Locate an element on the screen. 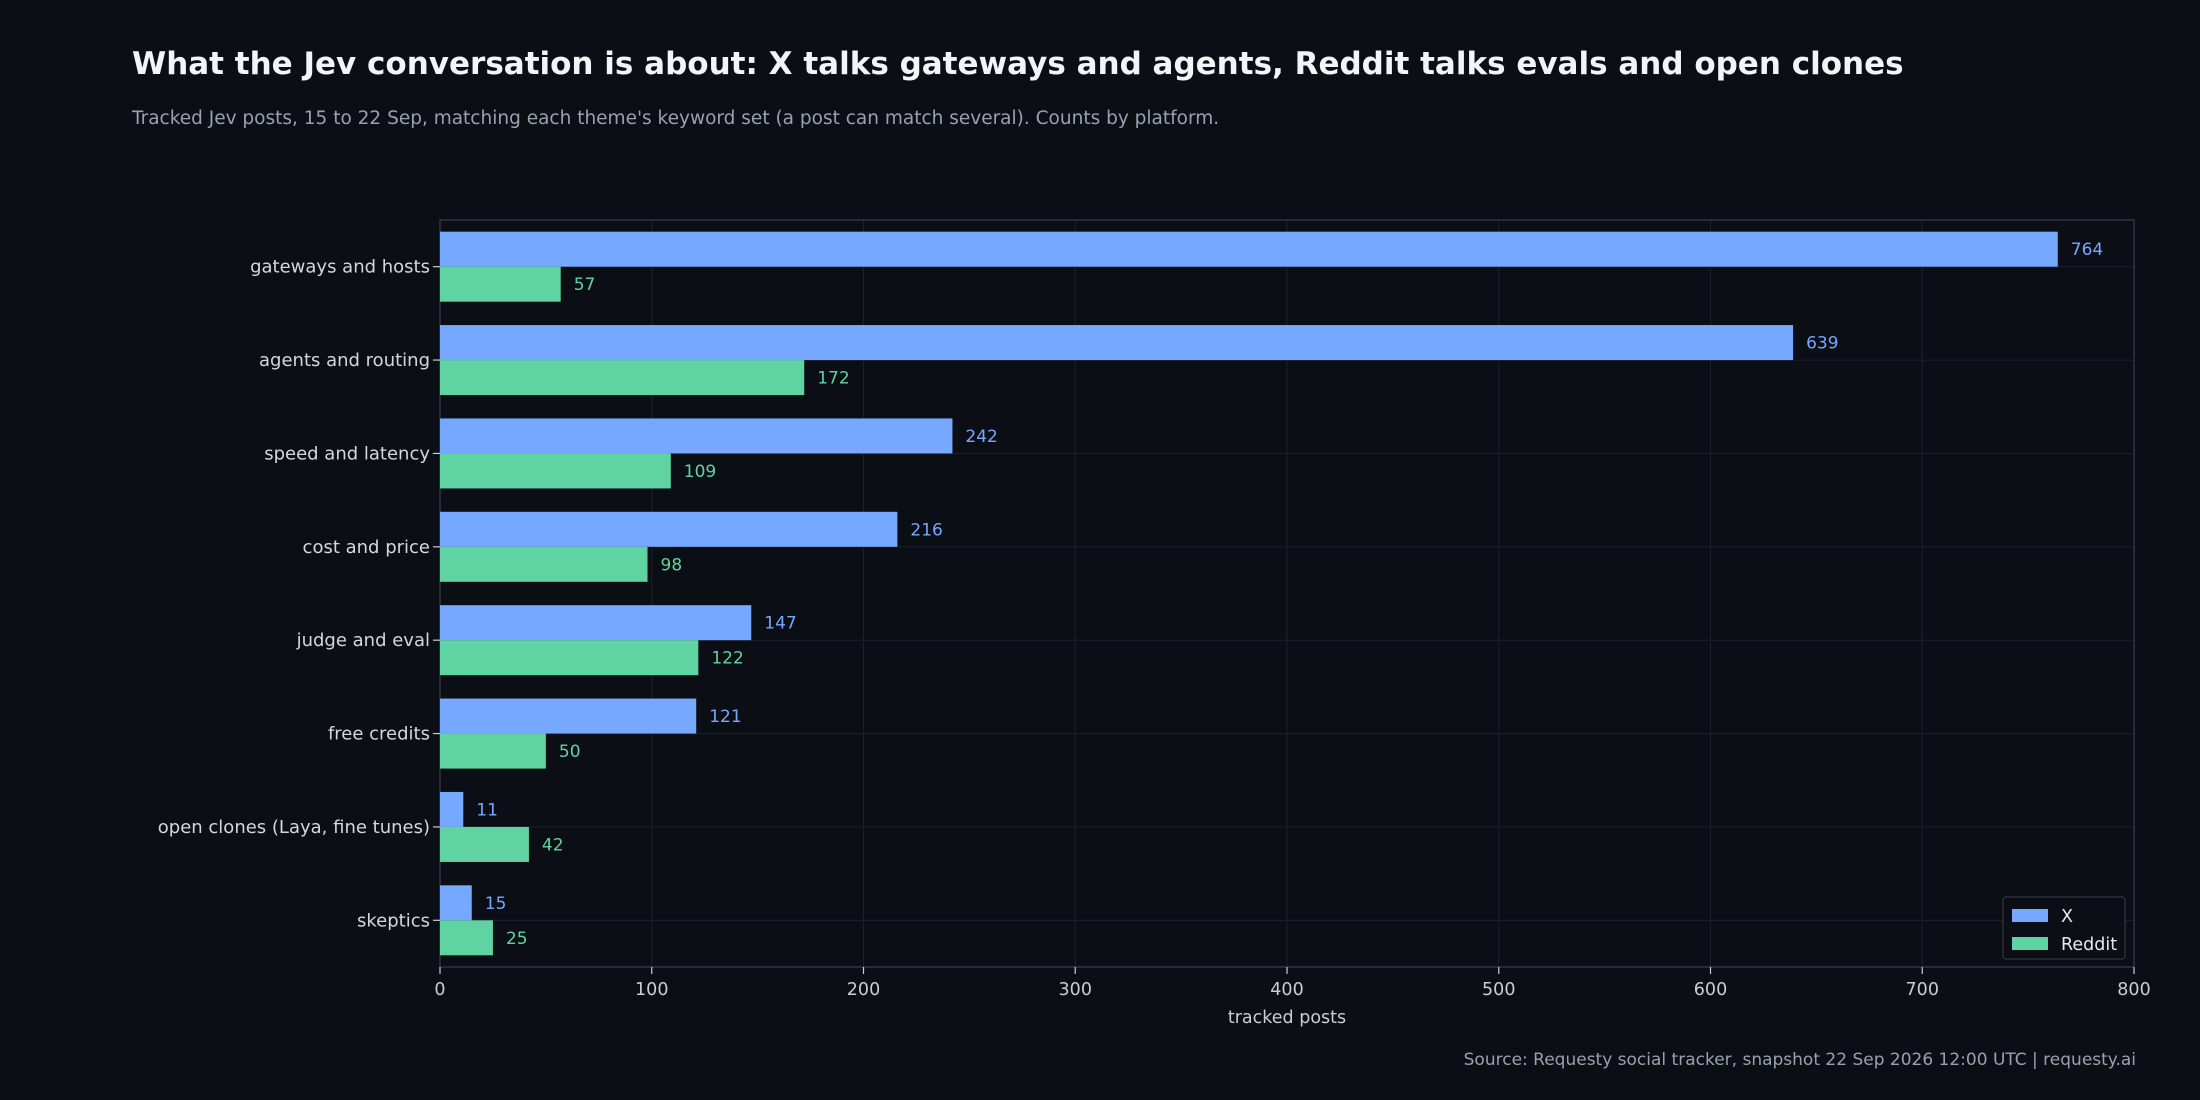  data-label-reddit: 172 is located at coordinates (833, 379).